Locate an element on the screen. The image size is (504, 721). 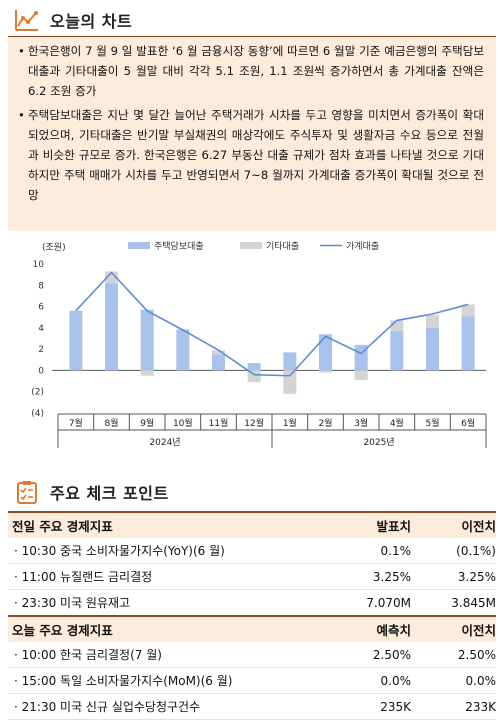
table-row: · 15:00 독일 소비자물가지수(MoM)(6 월) 0.0% 0.0% is located at coordinates (252, 680).